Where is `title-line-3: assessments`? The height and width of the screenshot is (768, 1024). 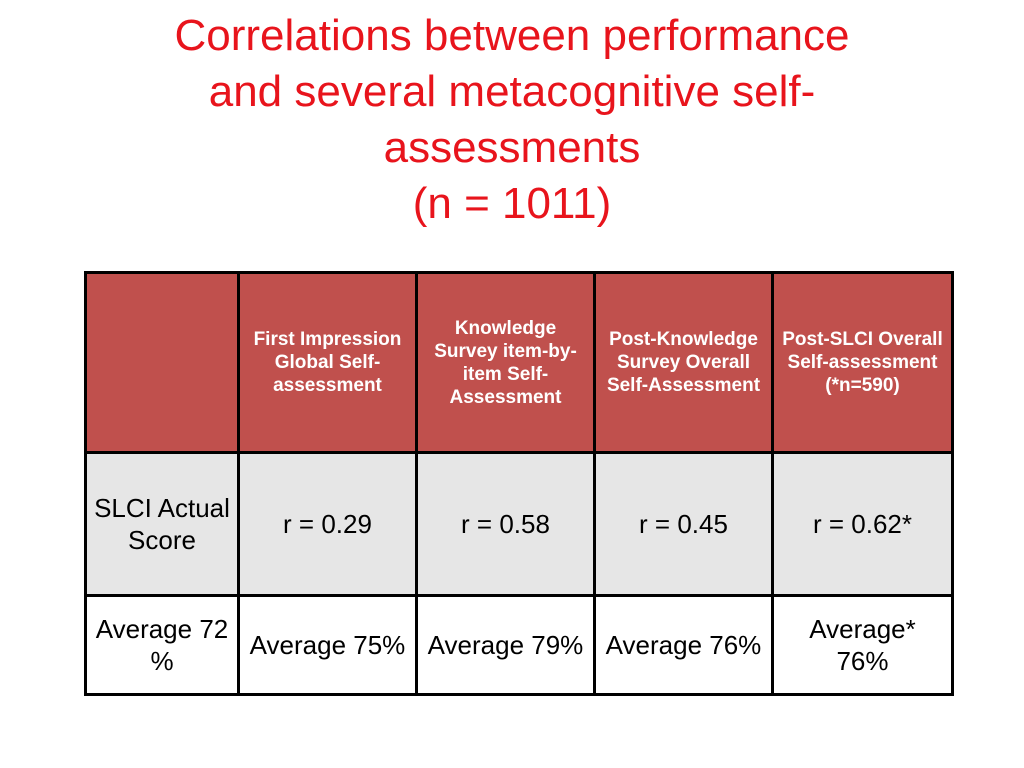
title-line-3: assessments is located at coordinates (512, 147).